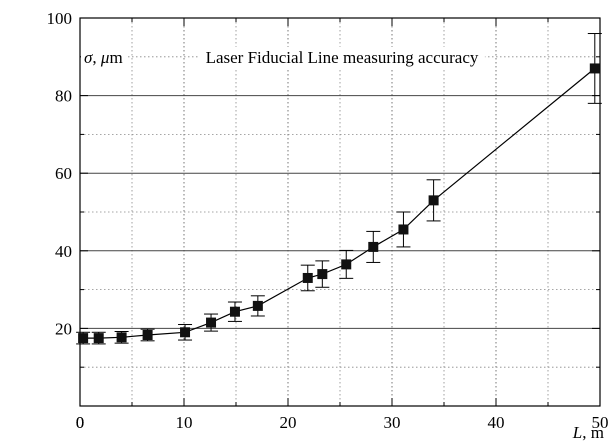 The width and height of the screenshot is (616, 441). I want to click on x-axis-label: L, m, so click(588, 432).